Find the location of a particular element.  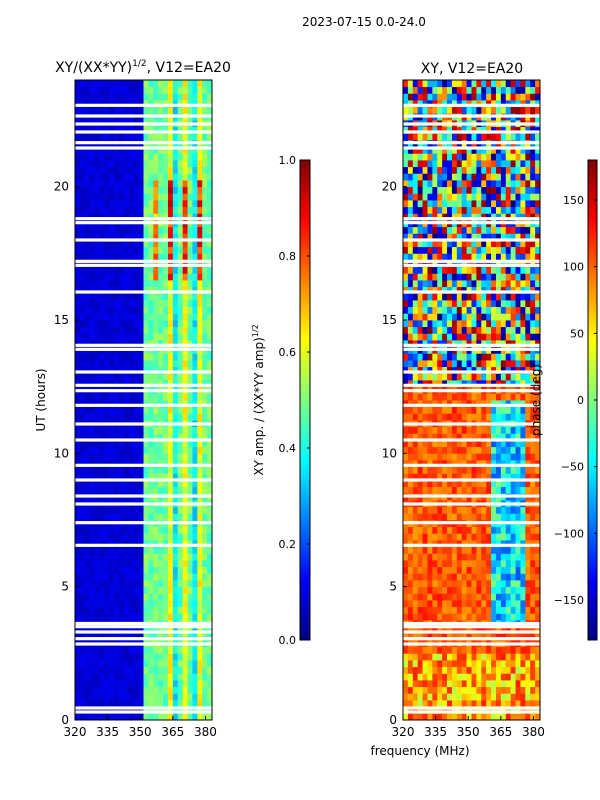

data-gap-line is located at coordinates (143, 240).